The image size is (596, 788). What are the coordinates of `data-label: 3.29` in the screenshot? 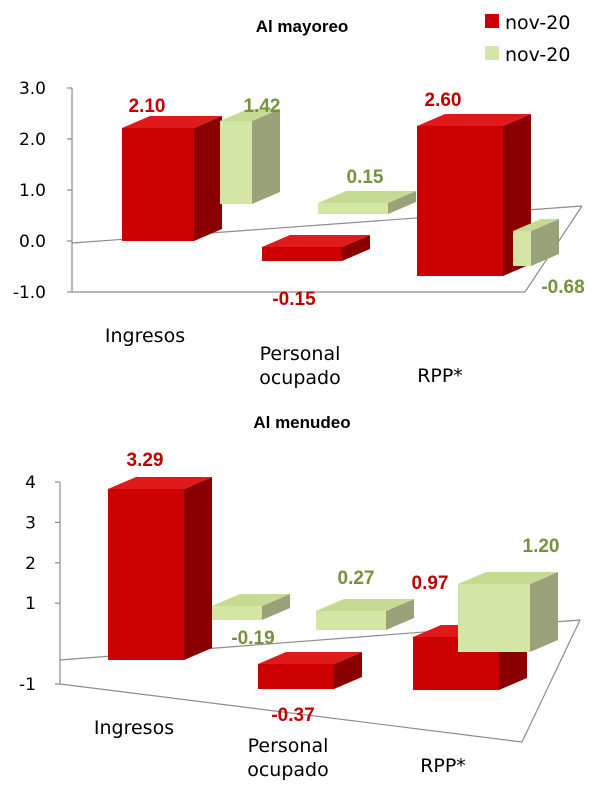 It's located at (145, 460).